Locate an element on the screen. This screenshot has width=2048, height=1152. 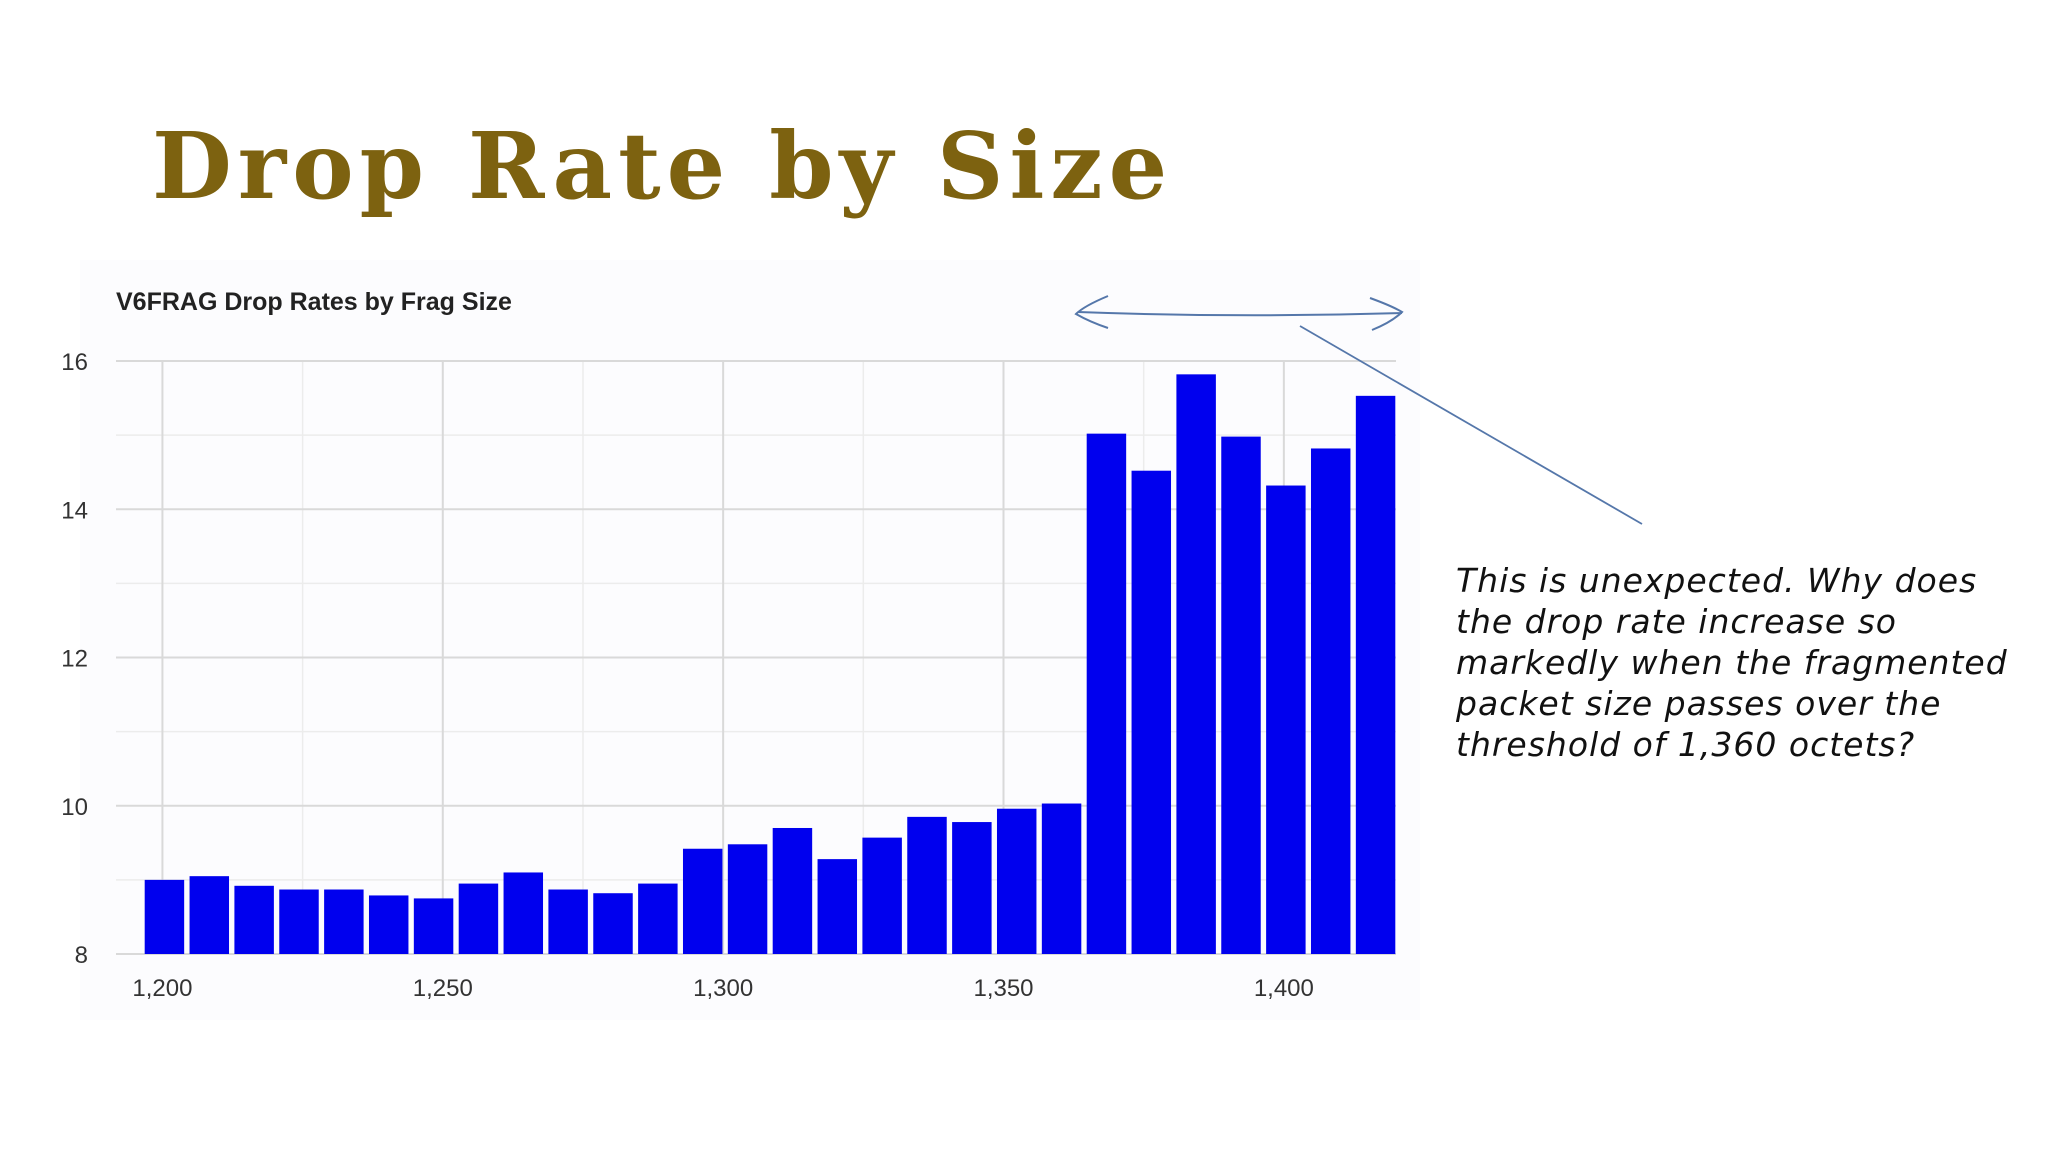
chart-title: V6FRAG Drop Rates by Frag Size is located at coordinates (314, 302).